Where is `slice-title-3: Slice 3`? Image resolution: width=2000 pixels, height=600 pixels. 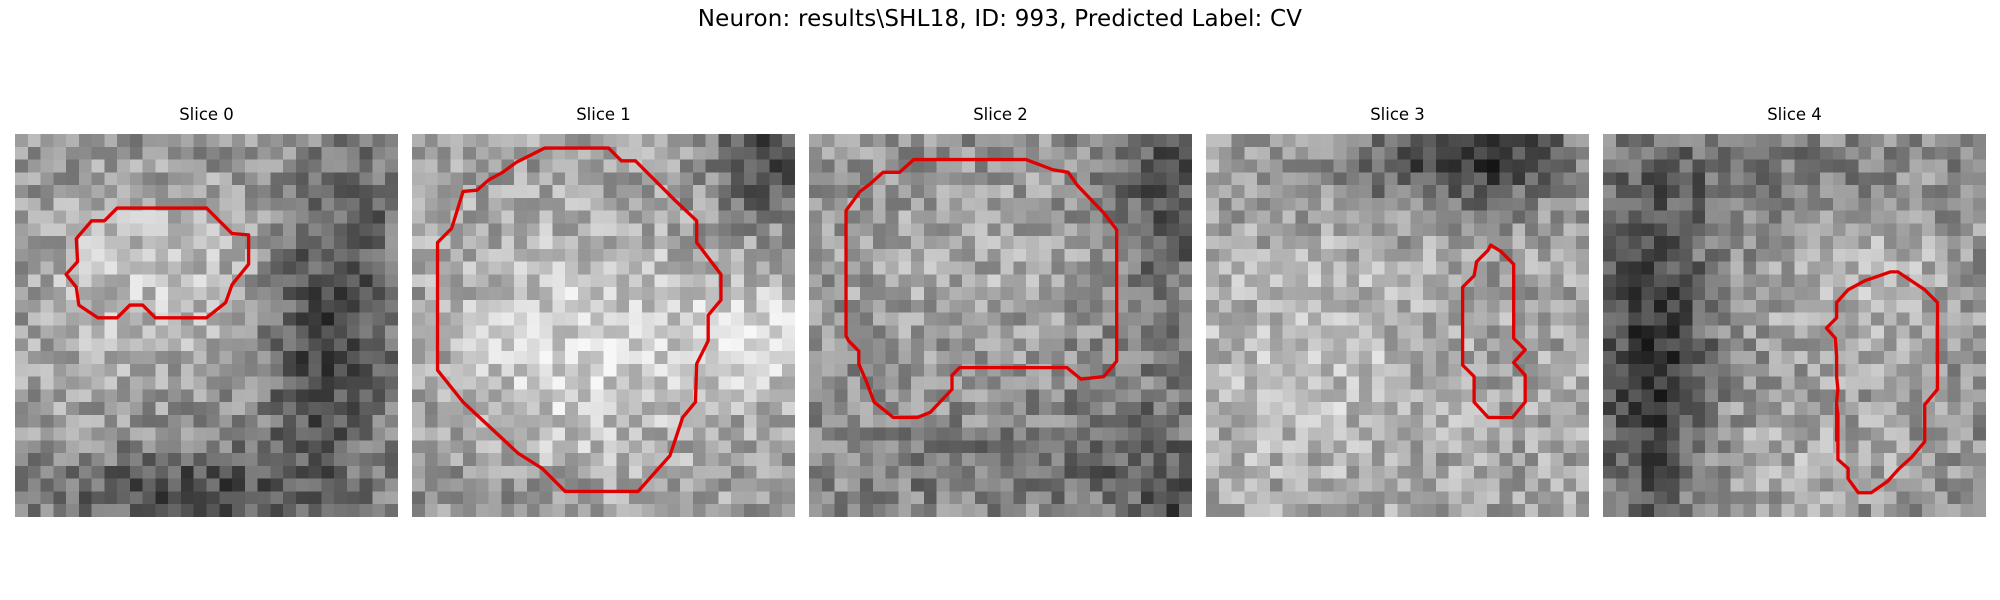
slice-title-3: Slice 3 is located at coordinates (1397, 114).